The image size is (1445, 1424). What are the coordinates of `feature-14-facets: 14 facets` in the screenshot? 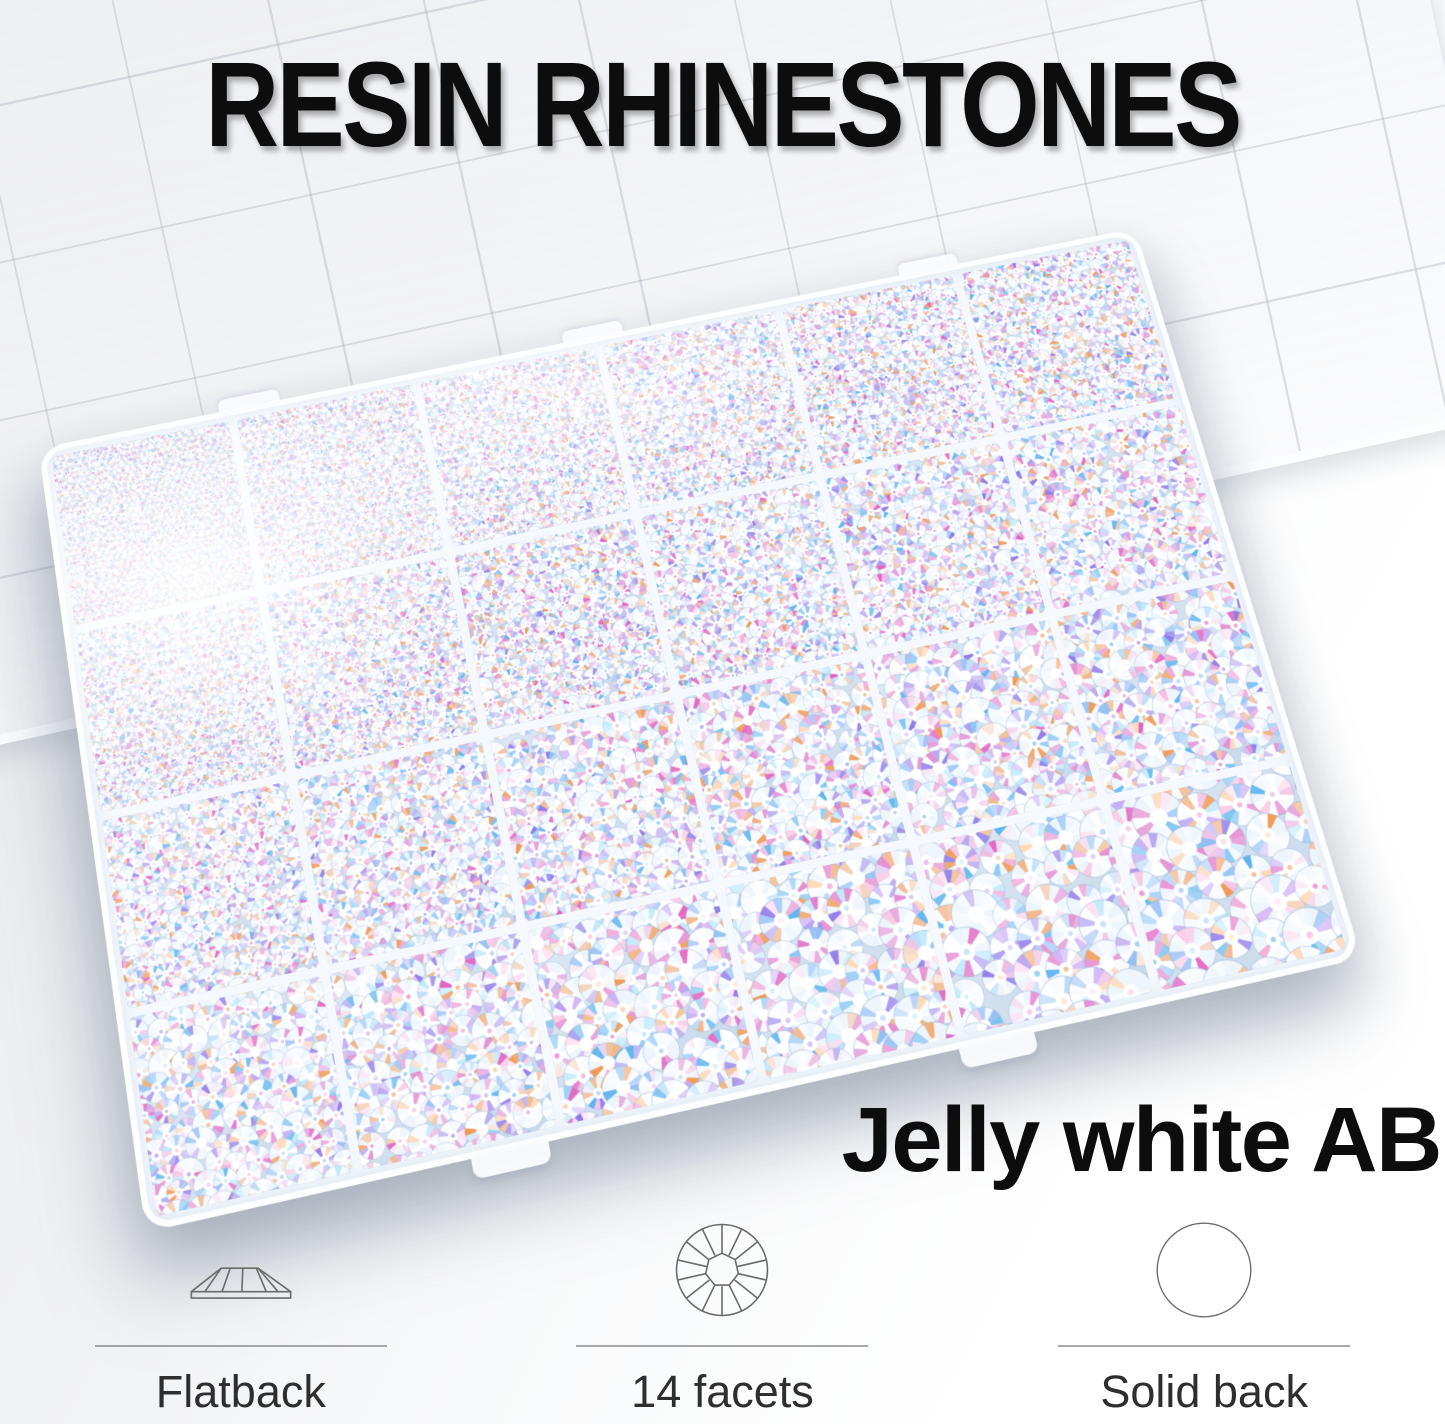 It's located at (722, 1317).